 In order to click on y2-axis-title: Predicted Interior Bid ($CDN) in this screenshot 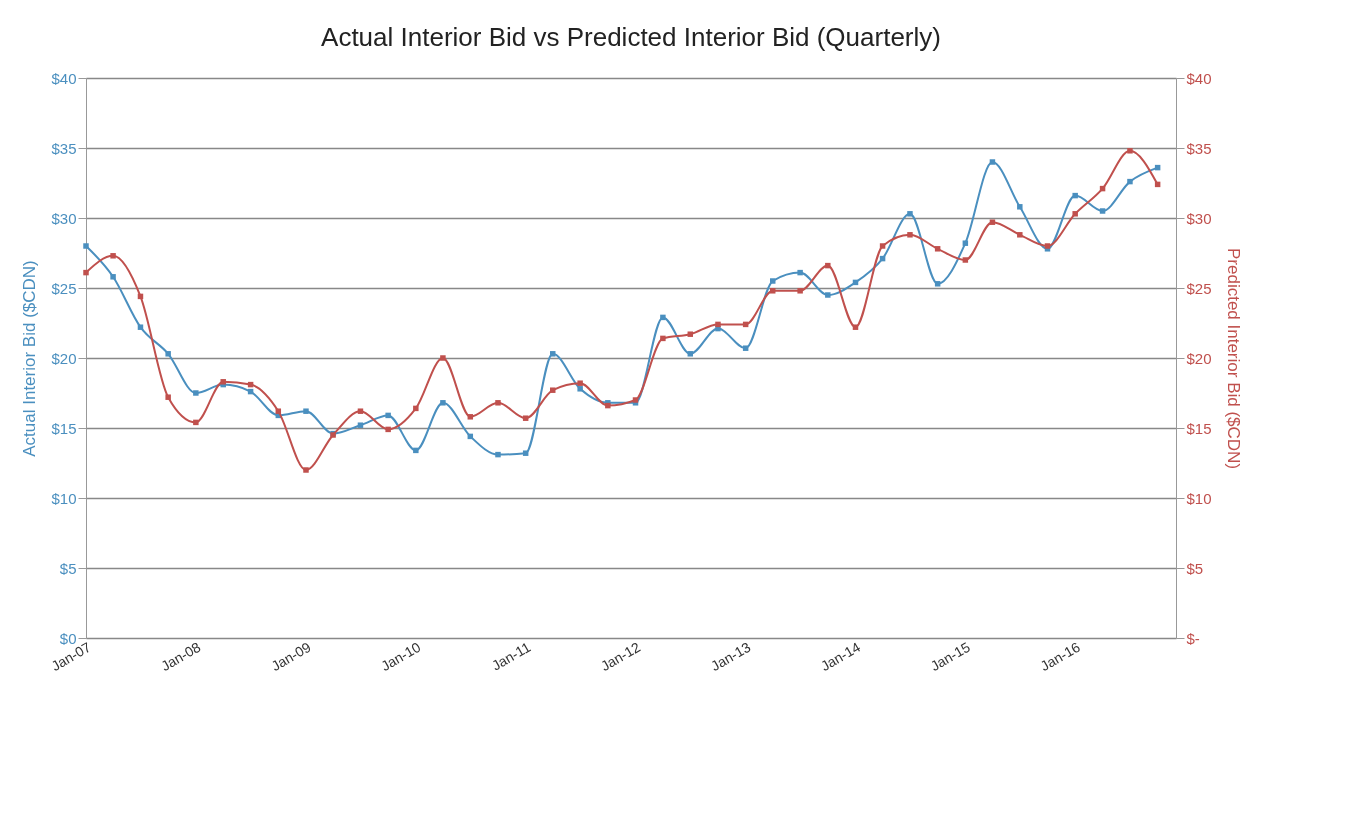, I will do `click(1233, 358)`.